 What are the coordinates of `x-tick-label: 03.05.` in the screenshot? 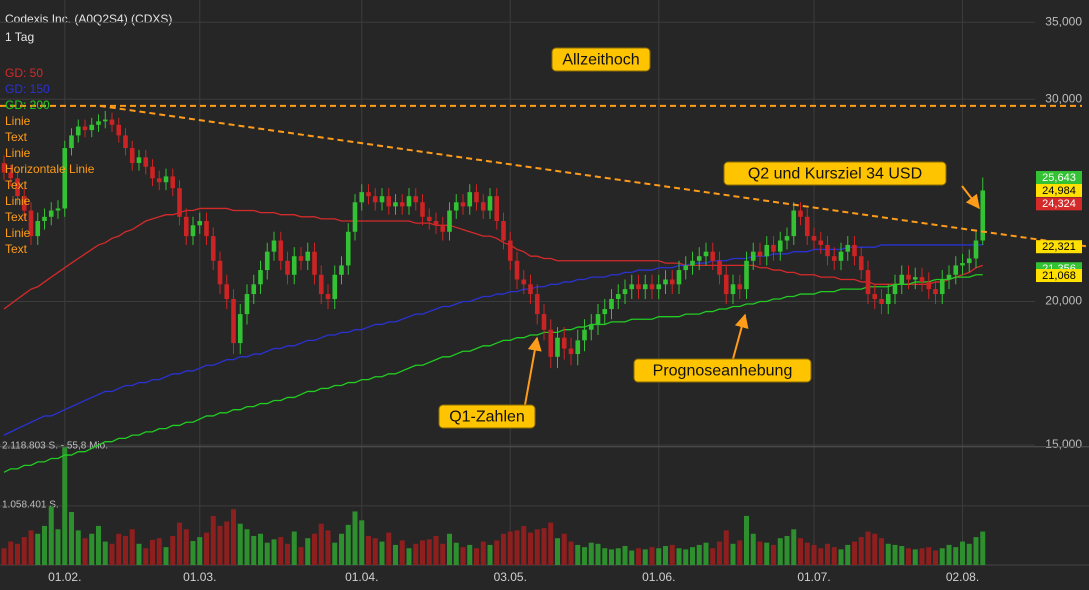 It's located at (510, 577).